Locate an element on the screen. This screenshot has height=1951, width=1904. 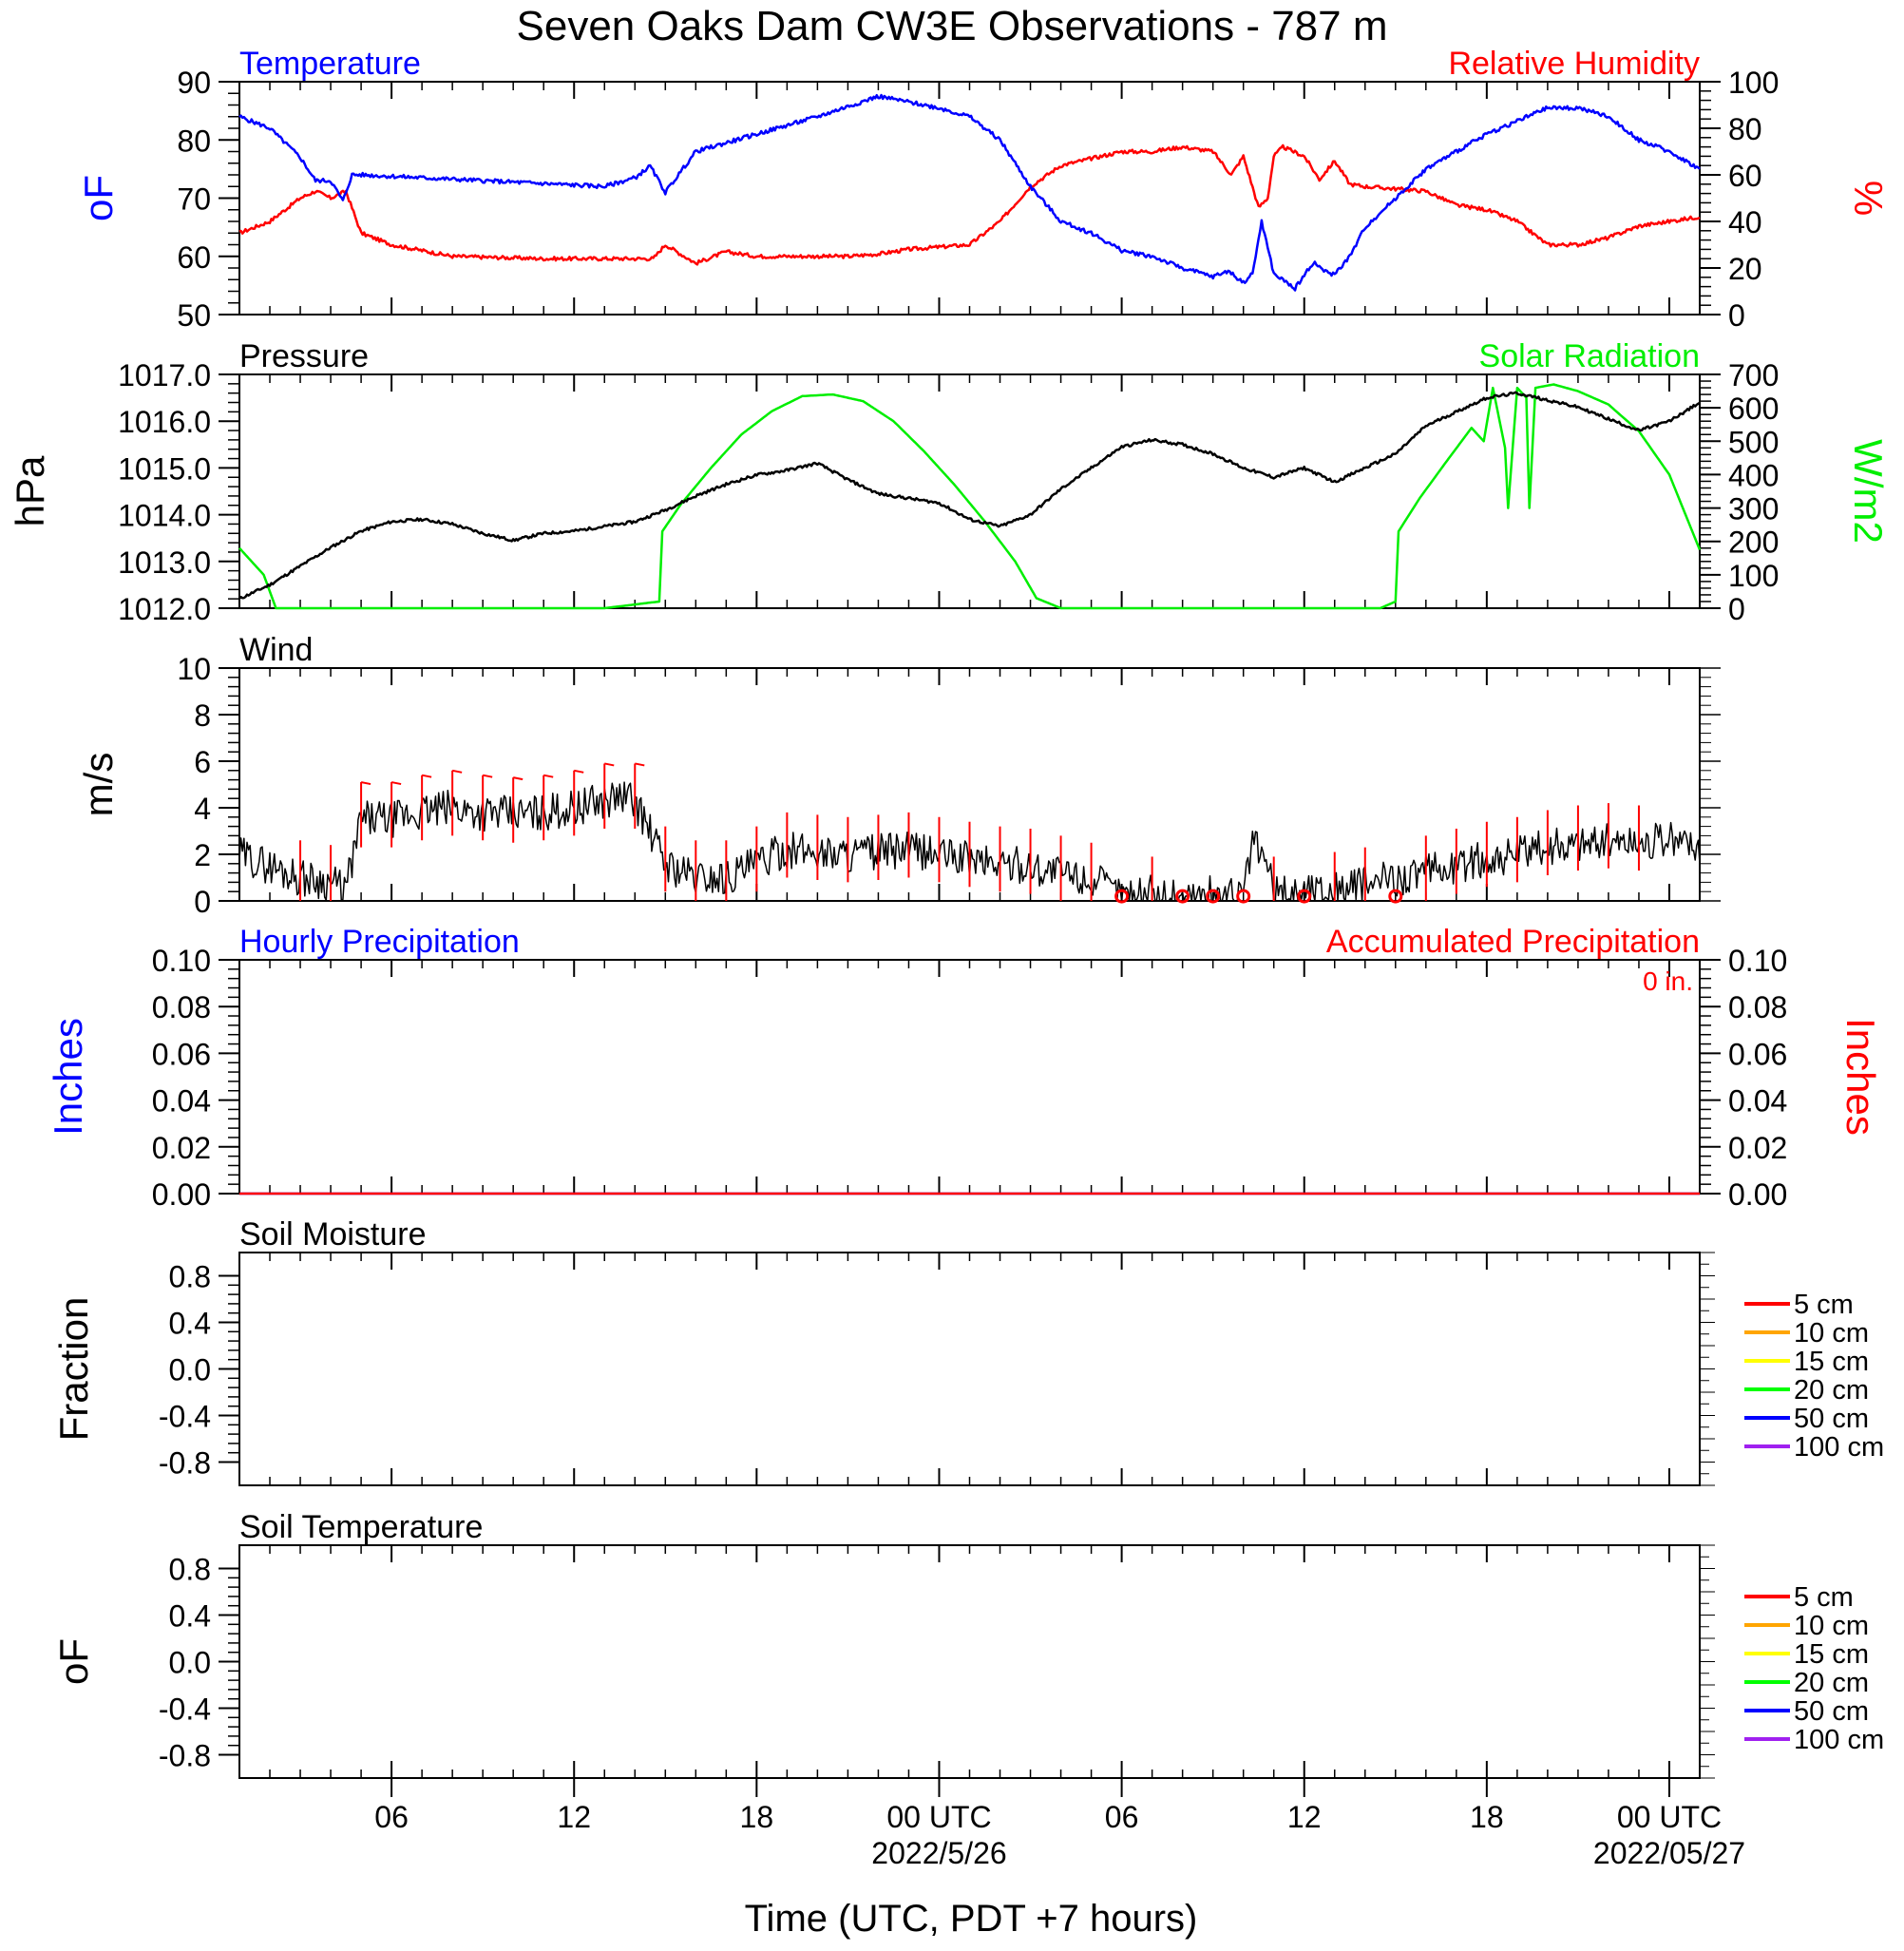
panel-title-right: Relative Humidity is located at coordinates (1574, 64).